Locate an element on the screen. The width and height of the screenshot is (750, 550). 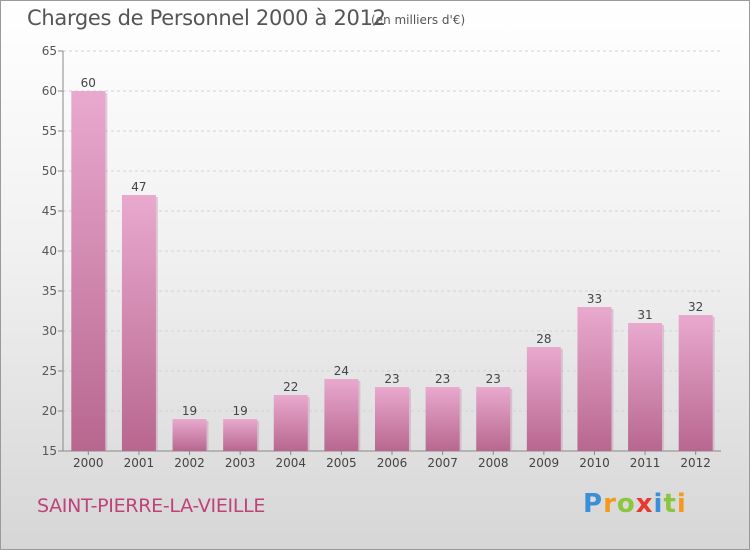
y-tick-label: 15 is located at coordinates (49, 451).